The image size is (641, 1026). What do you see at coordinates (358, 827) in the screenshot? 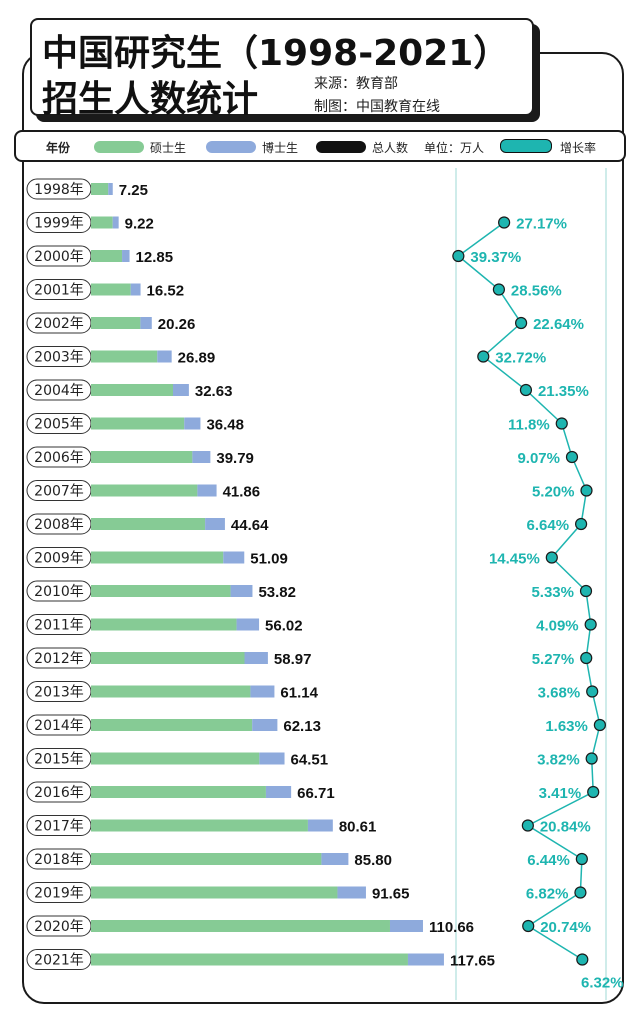
I see `total-label: 80.61` at bounding box center [358, 827].